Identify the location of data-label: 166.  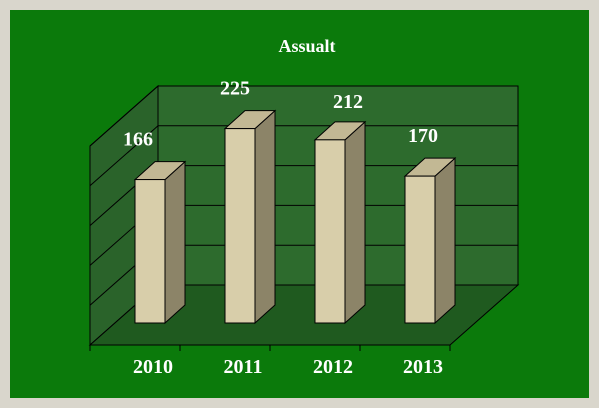
(138, 140).